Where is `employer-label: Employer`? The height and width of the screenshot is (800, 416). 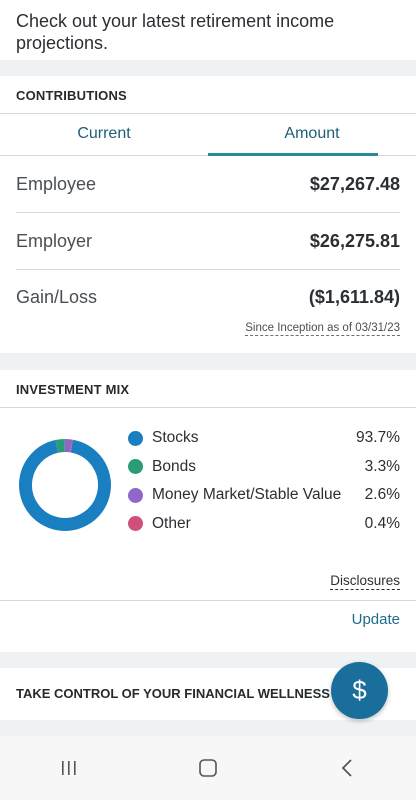 employer-label: Employer is located at coordinates (54, 240).